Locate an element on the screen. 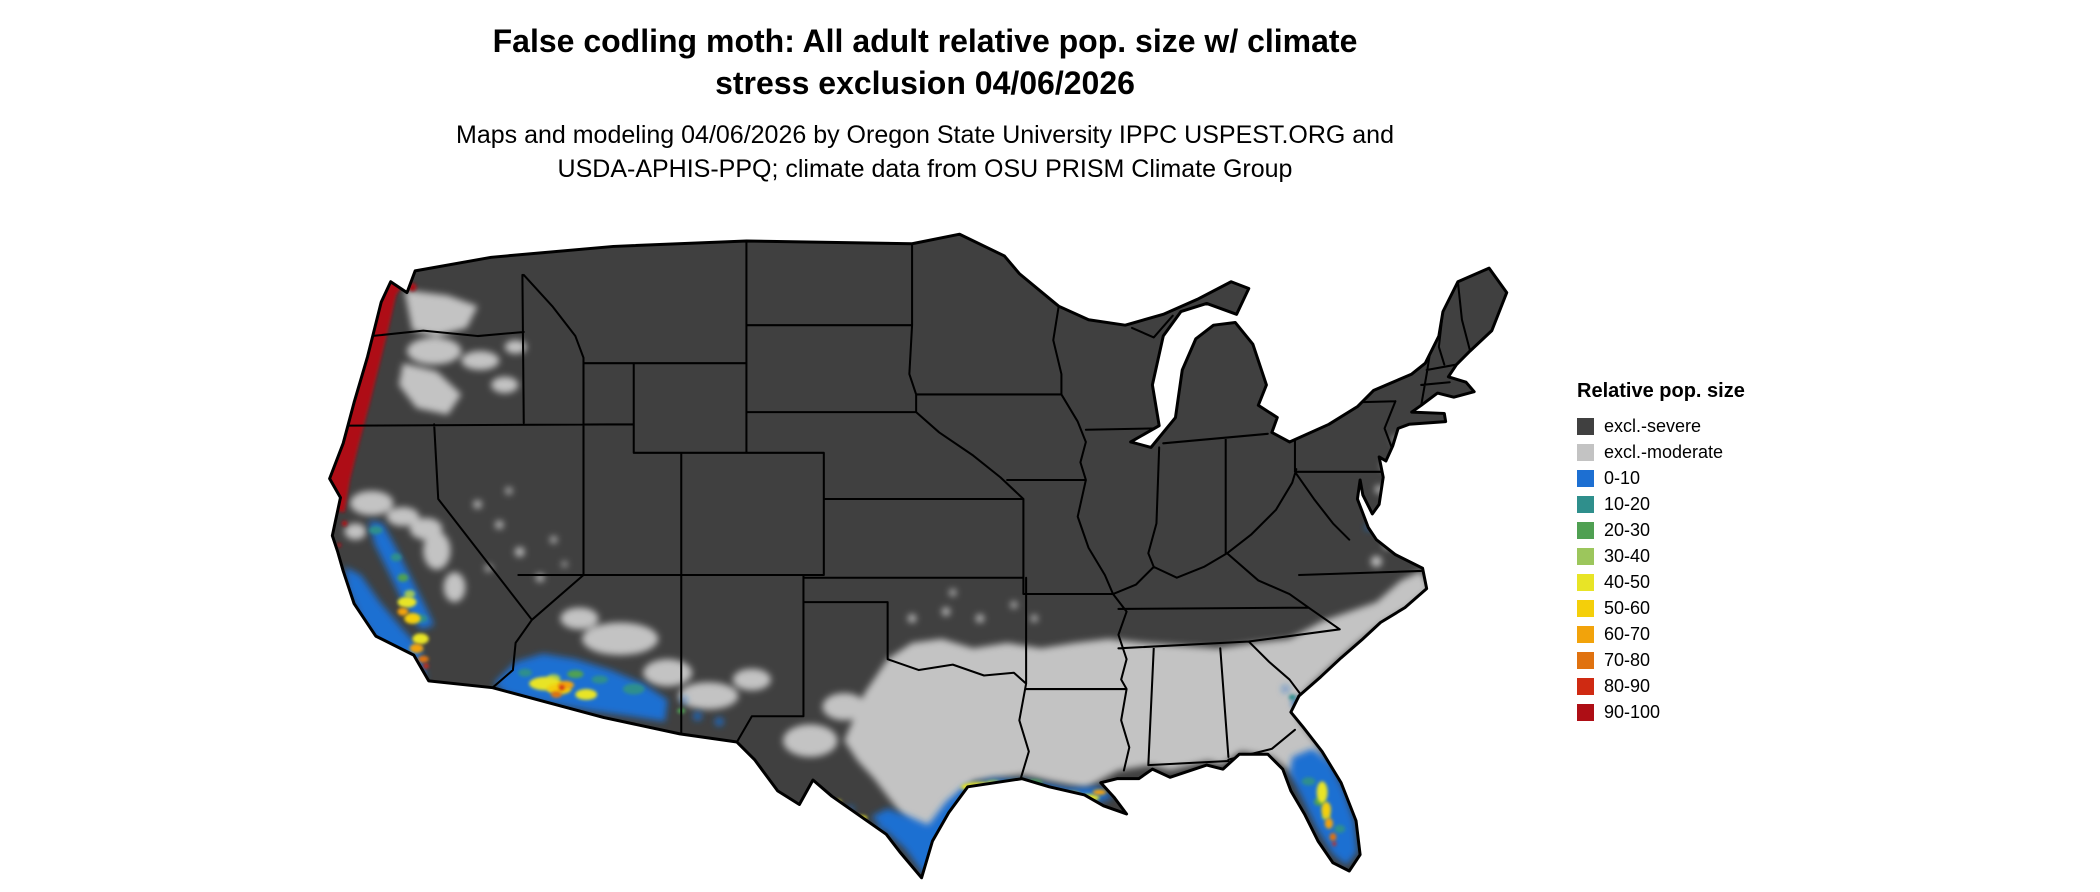 This screenshot has width=2100, height=892. legend-item: 30-40 is located at coordinates (1661, 556).